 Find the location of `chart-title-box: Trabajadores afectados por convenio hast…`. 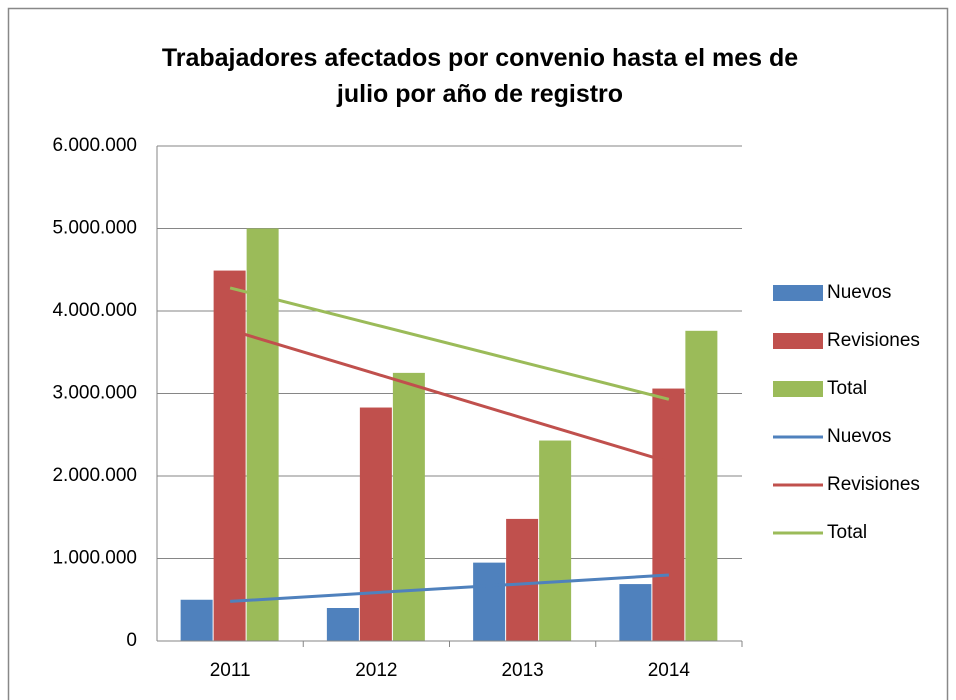

chart-title-box: Trabajadores afectados por convenio hast… is located at coordinates (480, 76).